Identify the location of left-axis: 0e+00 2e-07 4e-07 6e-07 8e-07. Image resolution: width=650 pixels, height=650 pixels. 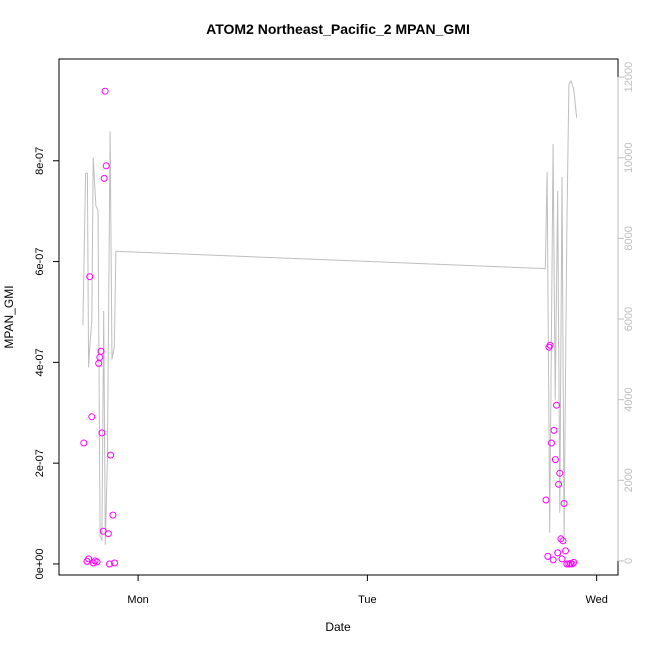
(47, 363).